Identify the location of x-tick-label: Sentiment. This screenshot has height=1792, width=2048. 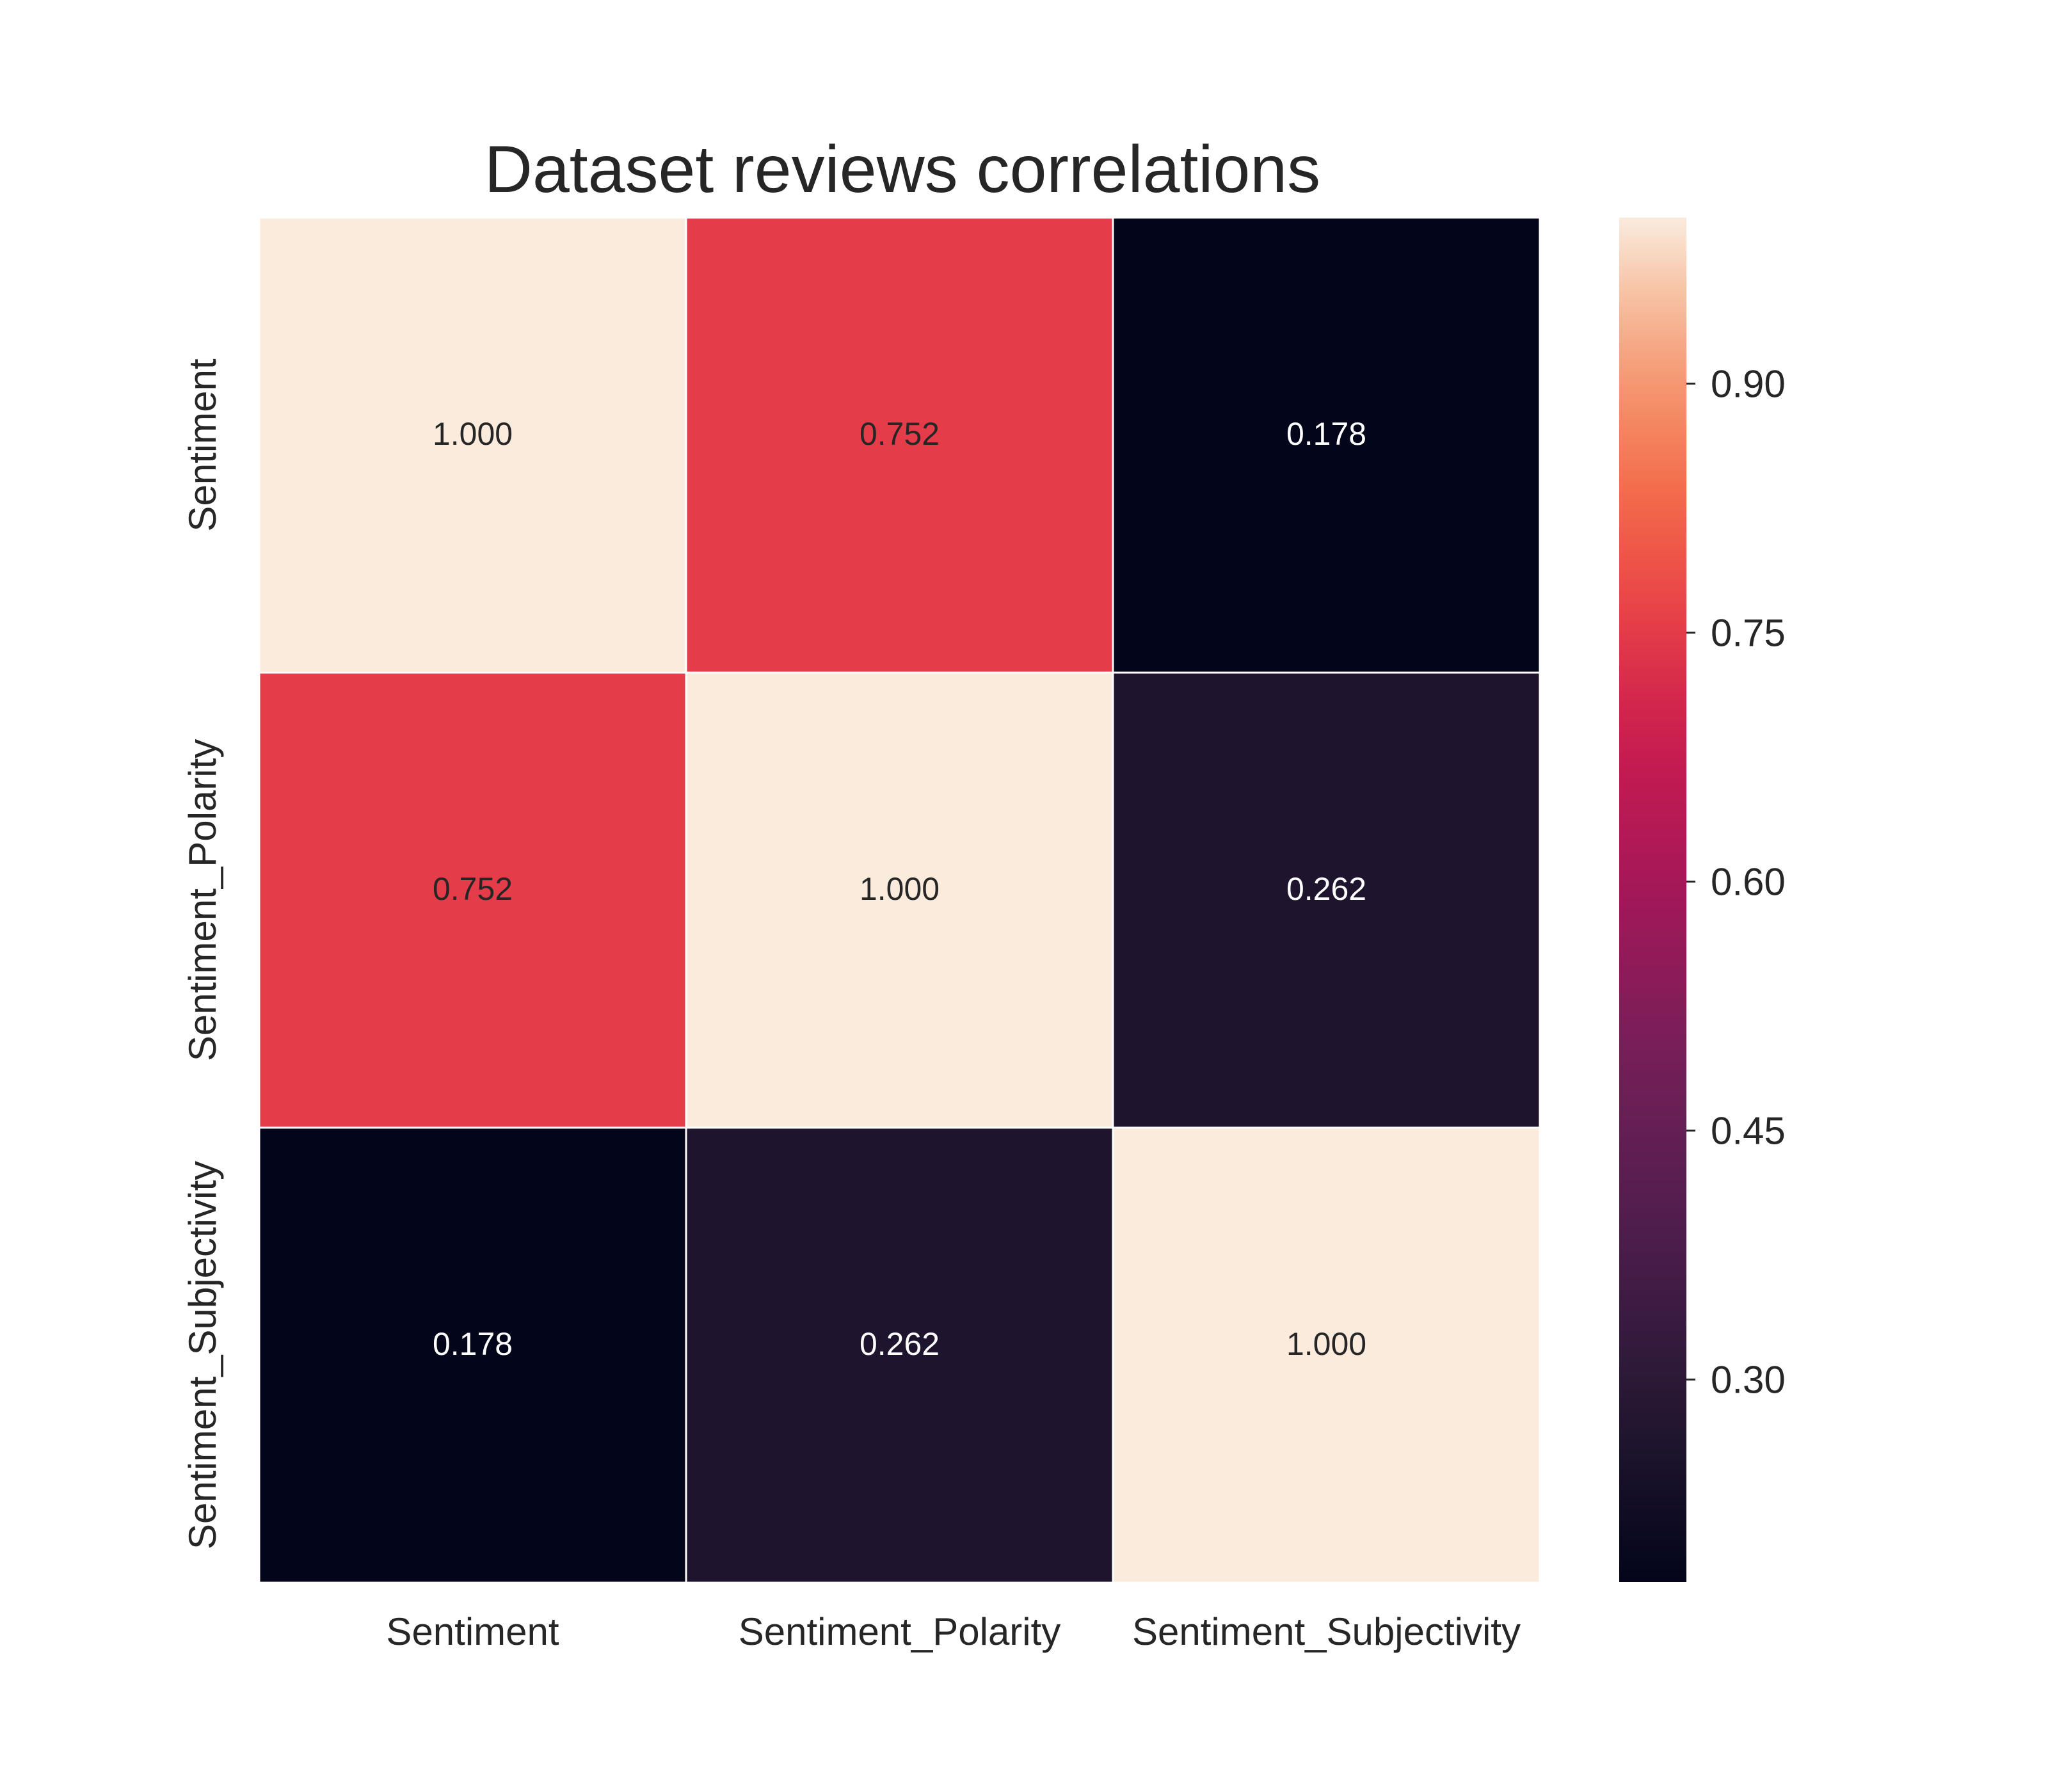
(472, 1631).